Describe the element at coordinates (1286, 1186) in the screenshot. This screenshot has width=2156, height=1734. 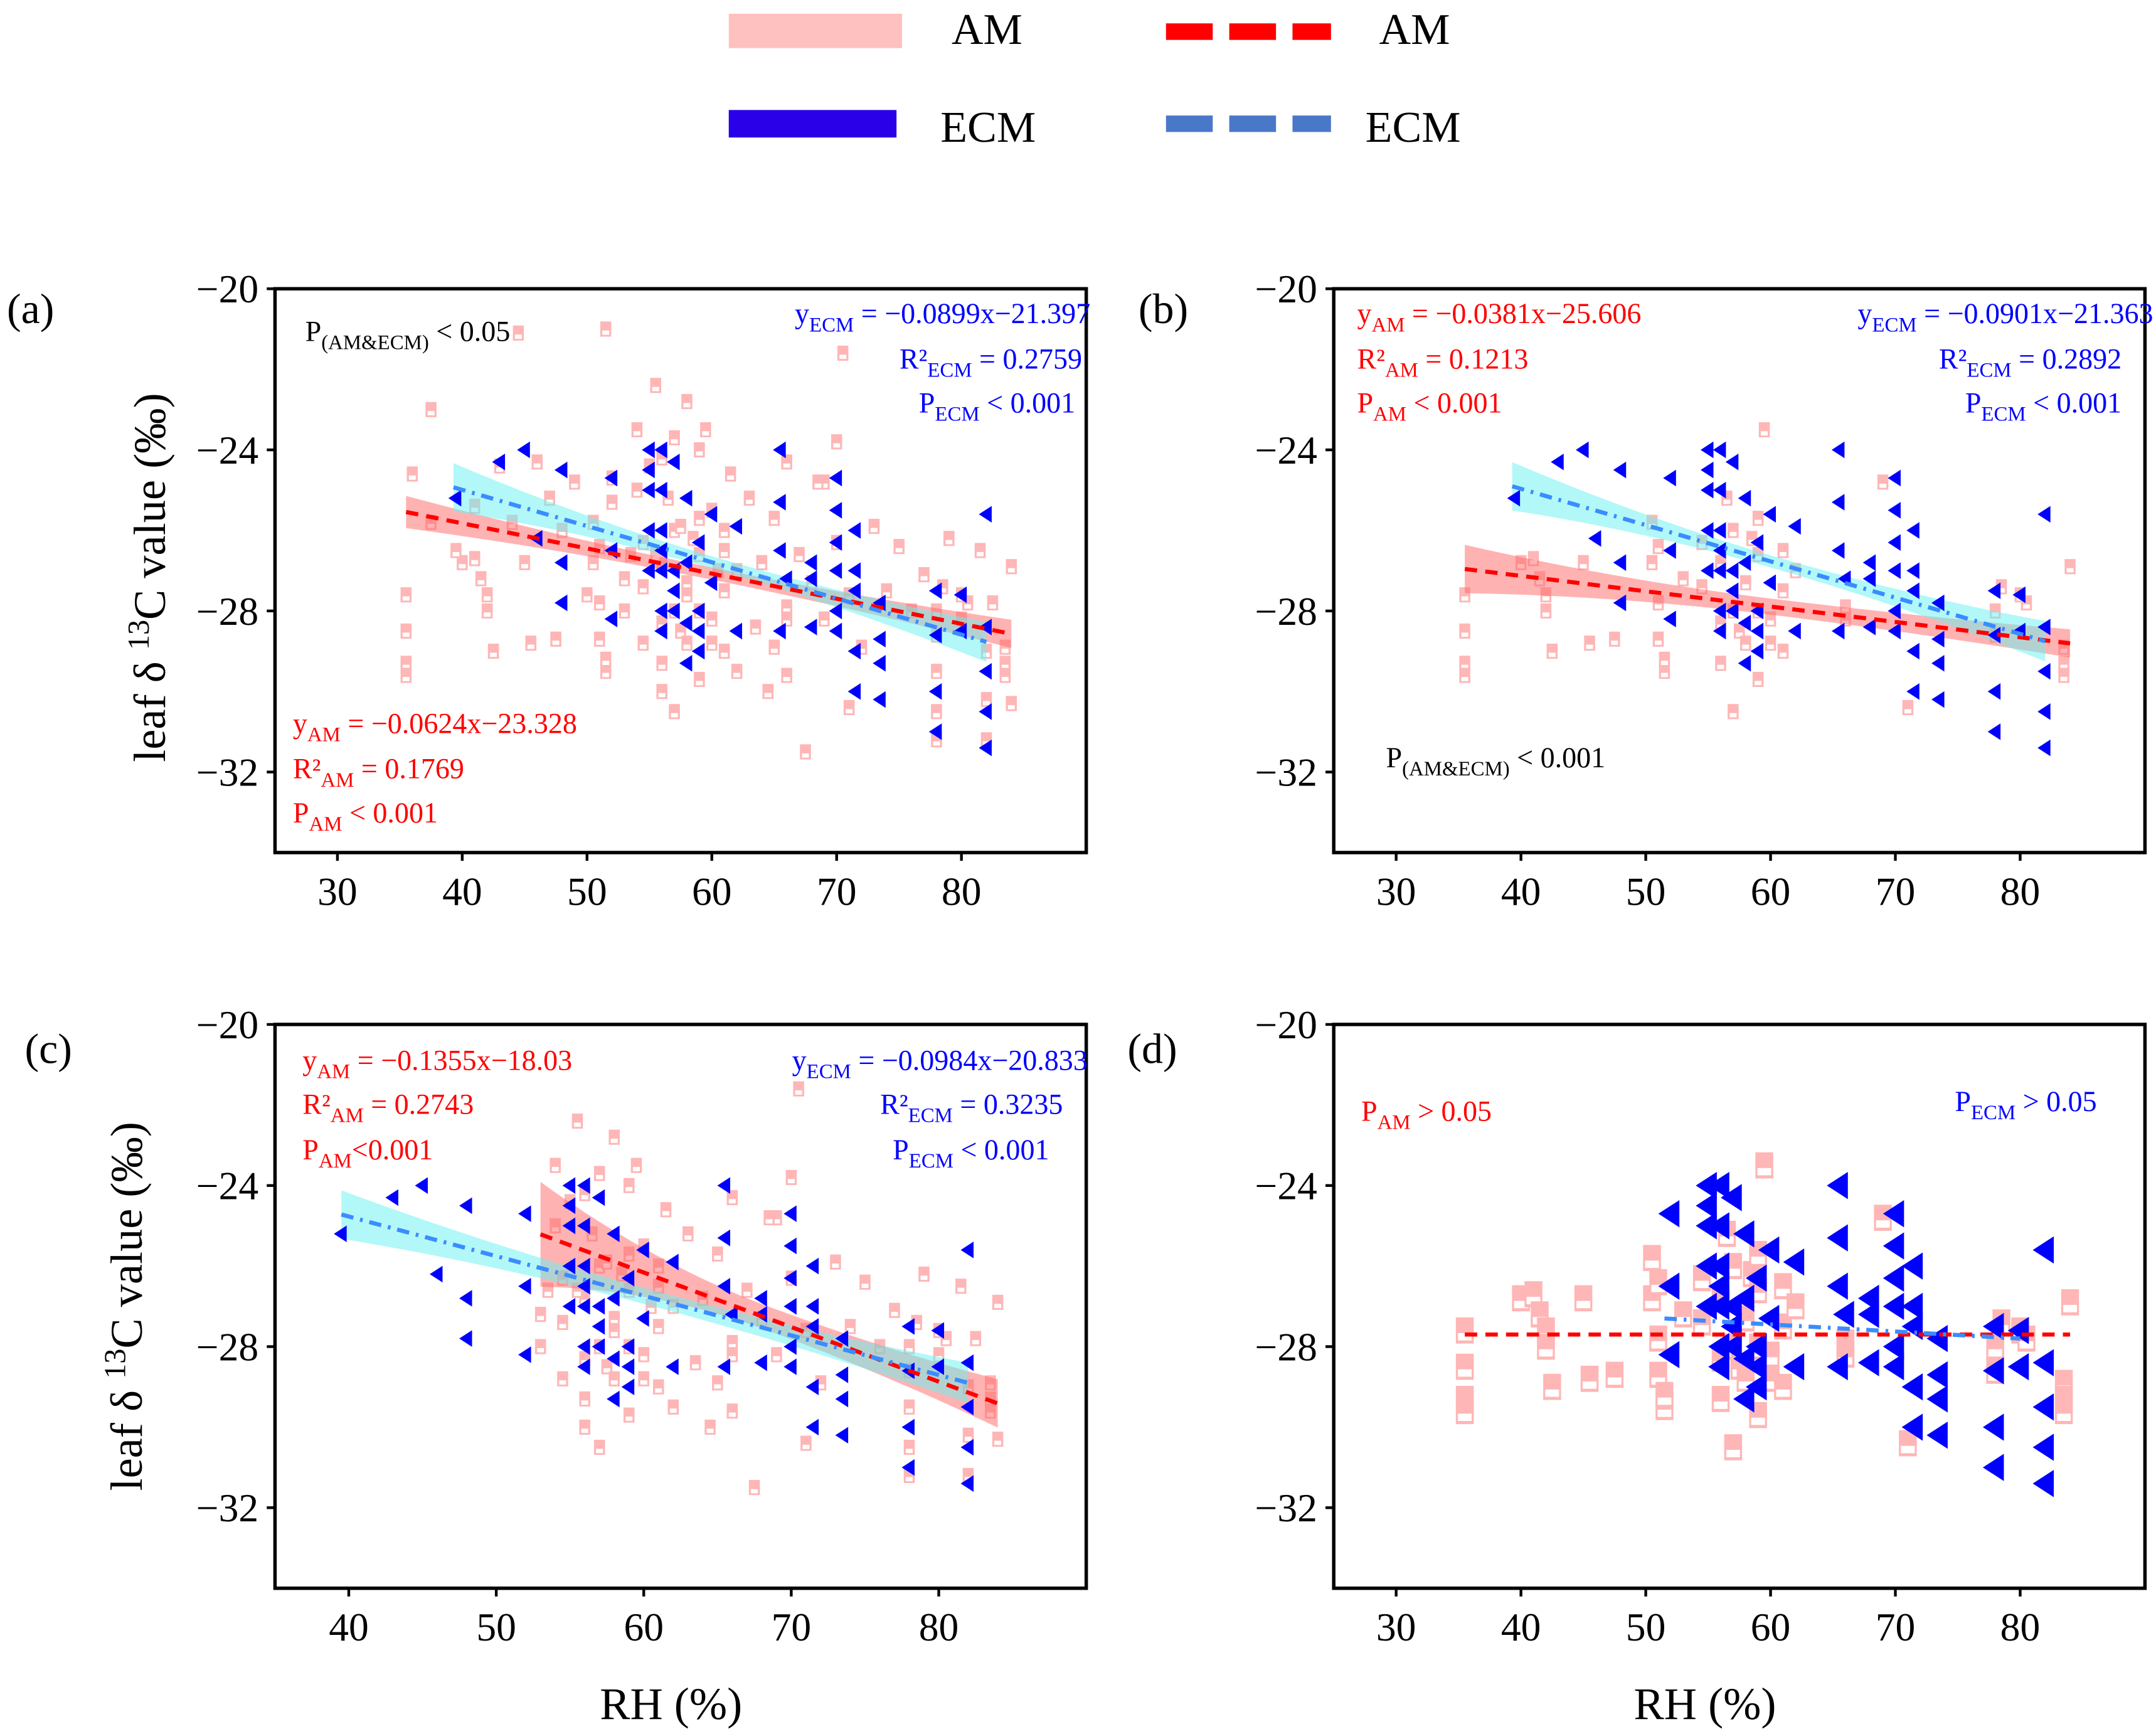
I see `y-tick-label: −24` at that location.